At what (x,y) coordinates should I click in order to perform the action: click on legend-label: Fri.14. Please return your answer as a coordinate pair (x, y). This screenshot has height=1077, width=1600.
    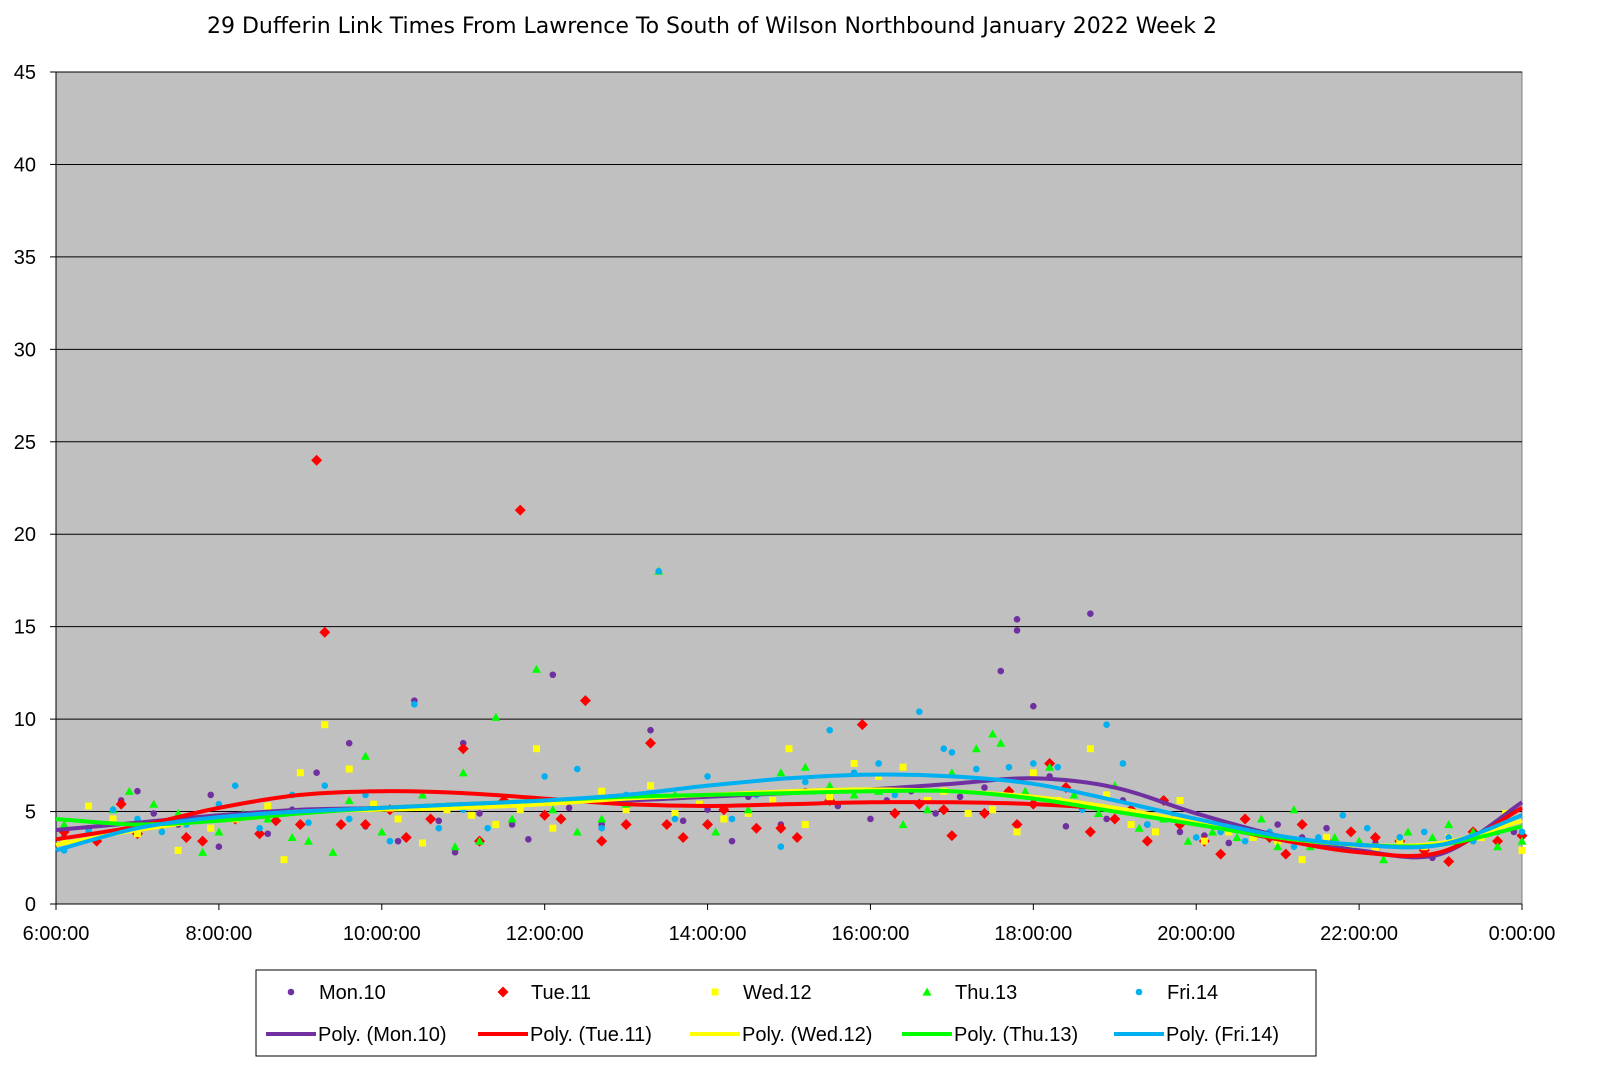
    Looking at the image, I should click on (1192, 993).